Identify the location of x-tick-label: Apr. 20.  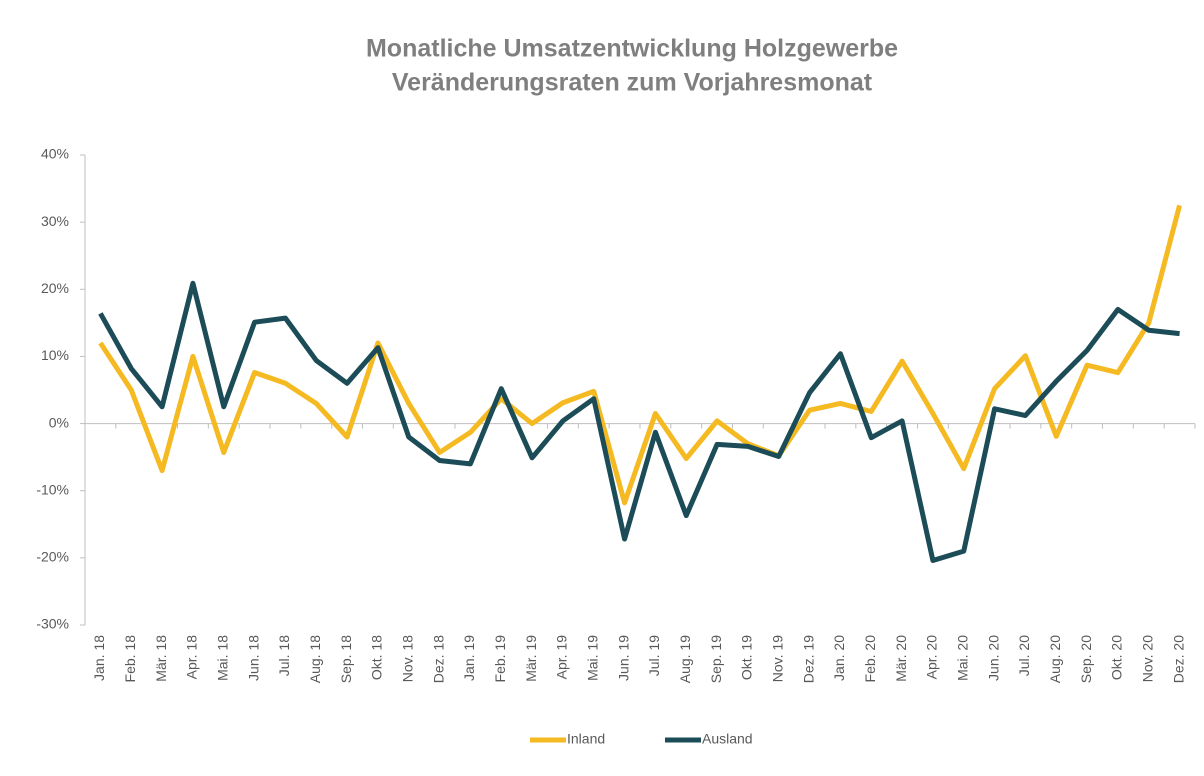
(932, 657).